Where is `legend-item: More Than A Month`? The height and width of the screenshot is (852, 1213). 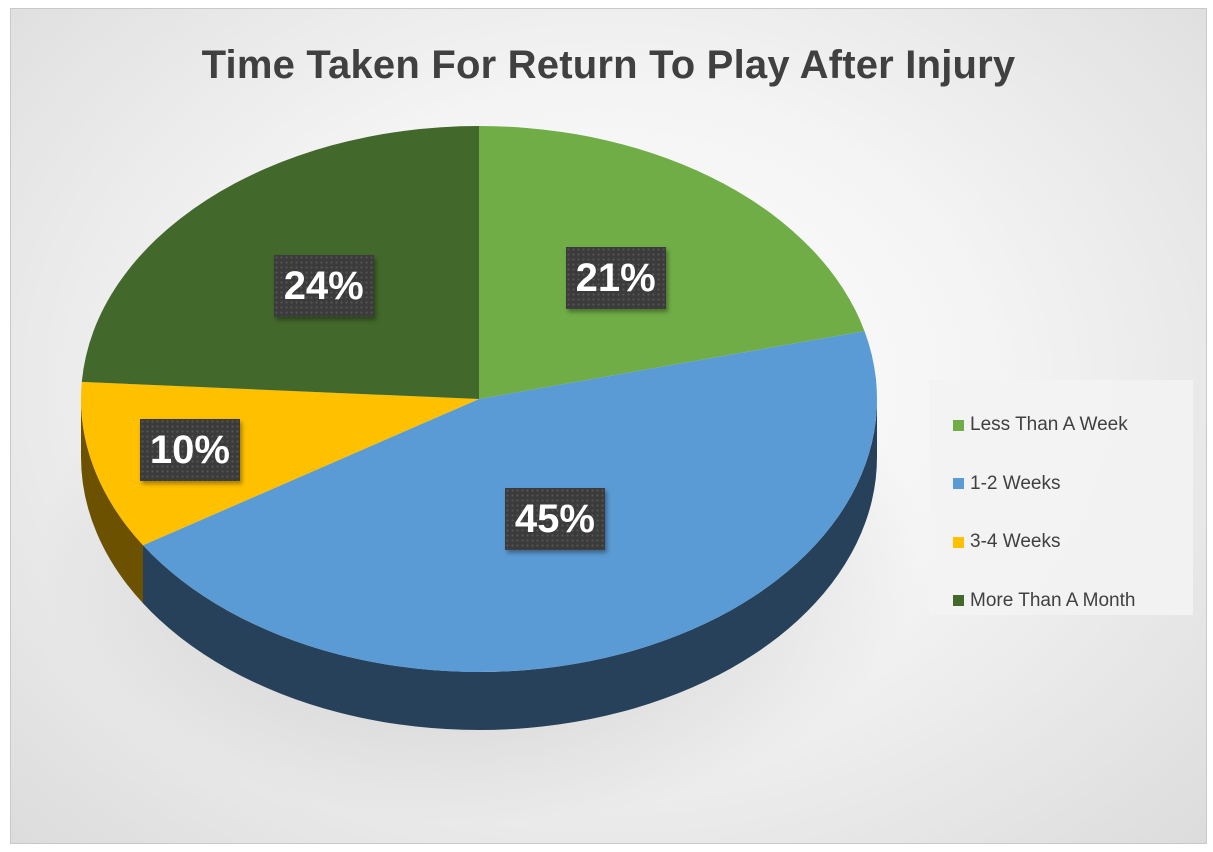 legend-item: More Than A Month is located at coordinates (1073, 601).